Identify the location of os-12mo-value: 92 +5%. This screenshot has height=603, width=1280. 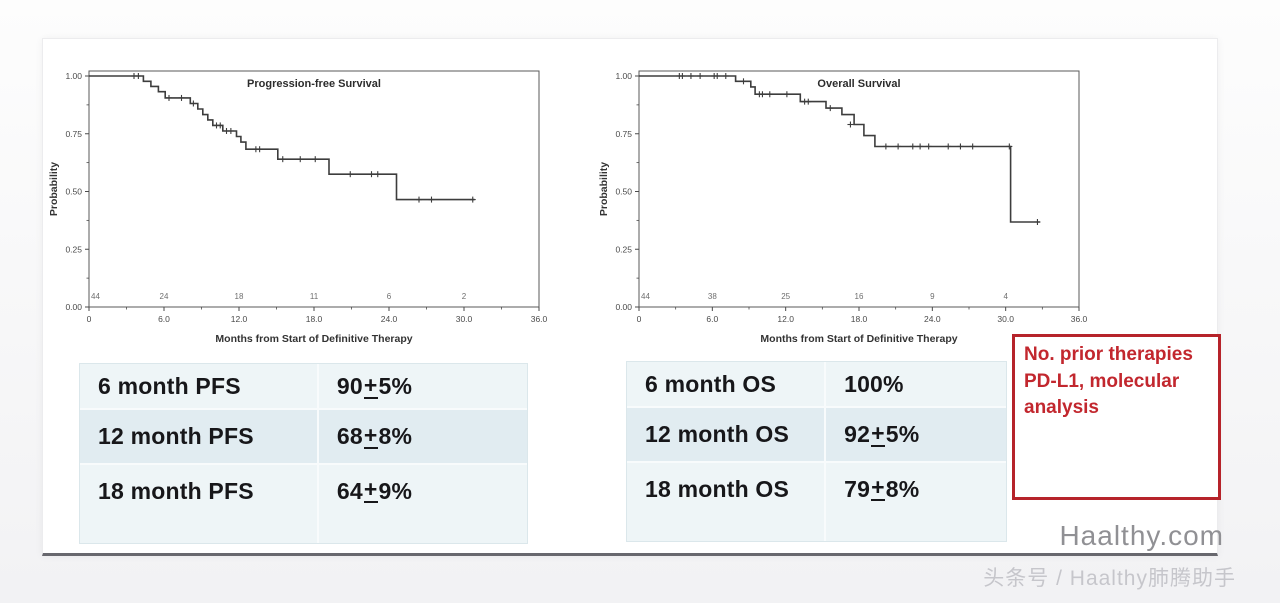
(915, 434).